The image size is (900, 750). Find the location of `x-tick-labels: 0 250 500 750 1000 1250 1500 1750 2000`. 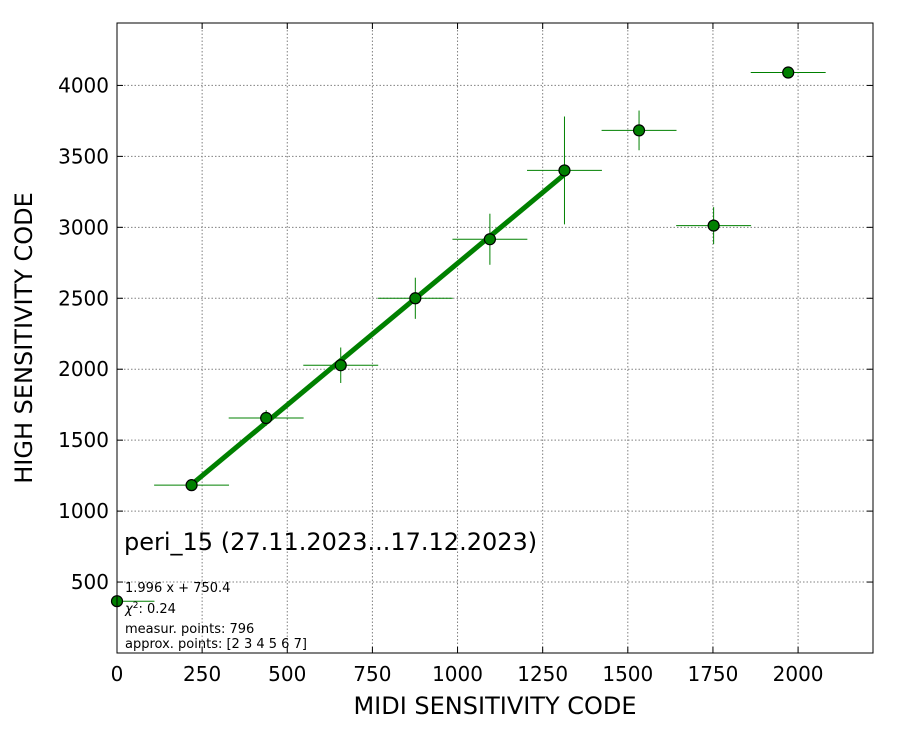

x-tick-labels: 0 250 500 750 1000 1250 1500 1750 2000 is located at coordinates (467, 674).